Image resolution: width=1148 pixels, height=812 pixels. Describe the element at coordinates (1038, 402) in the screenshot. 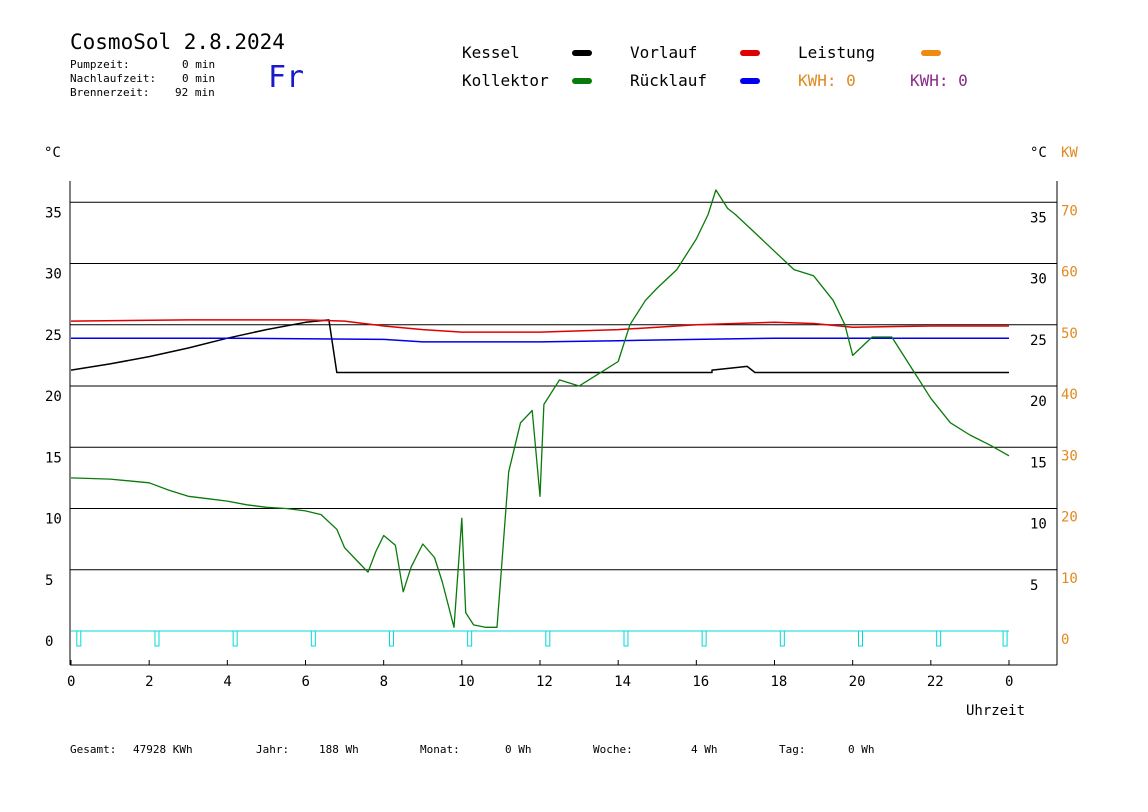

I see `y-tick-right-20: 20` at that location.